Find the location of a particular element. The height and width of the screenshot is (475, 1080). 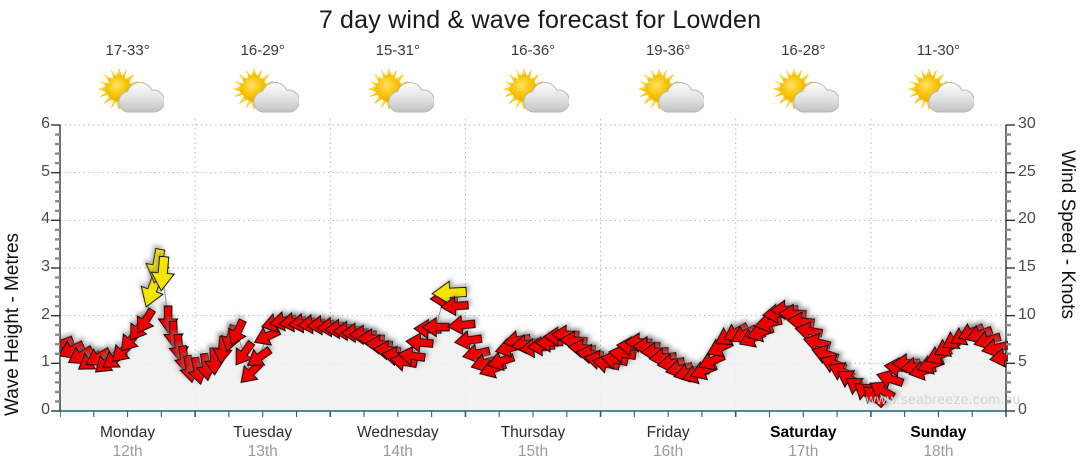

right-axis-tick-label: 10 is located at coordinates (1027, 314).